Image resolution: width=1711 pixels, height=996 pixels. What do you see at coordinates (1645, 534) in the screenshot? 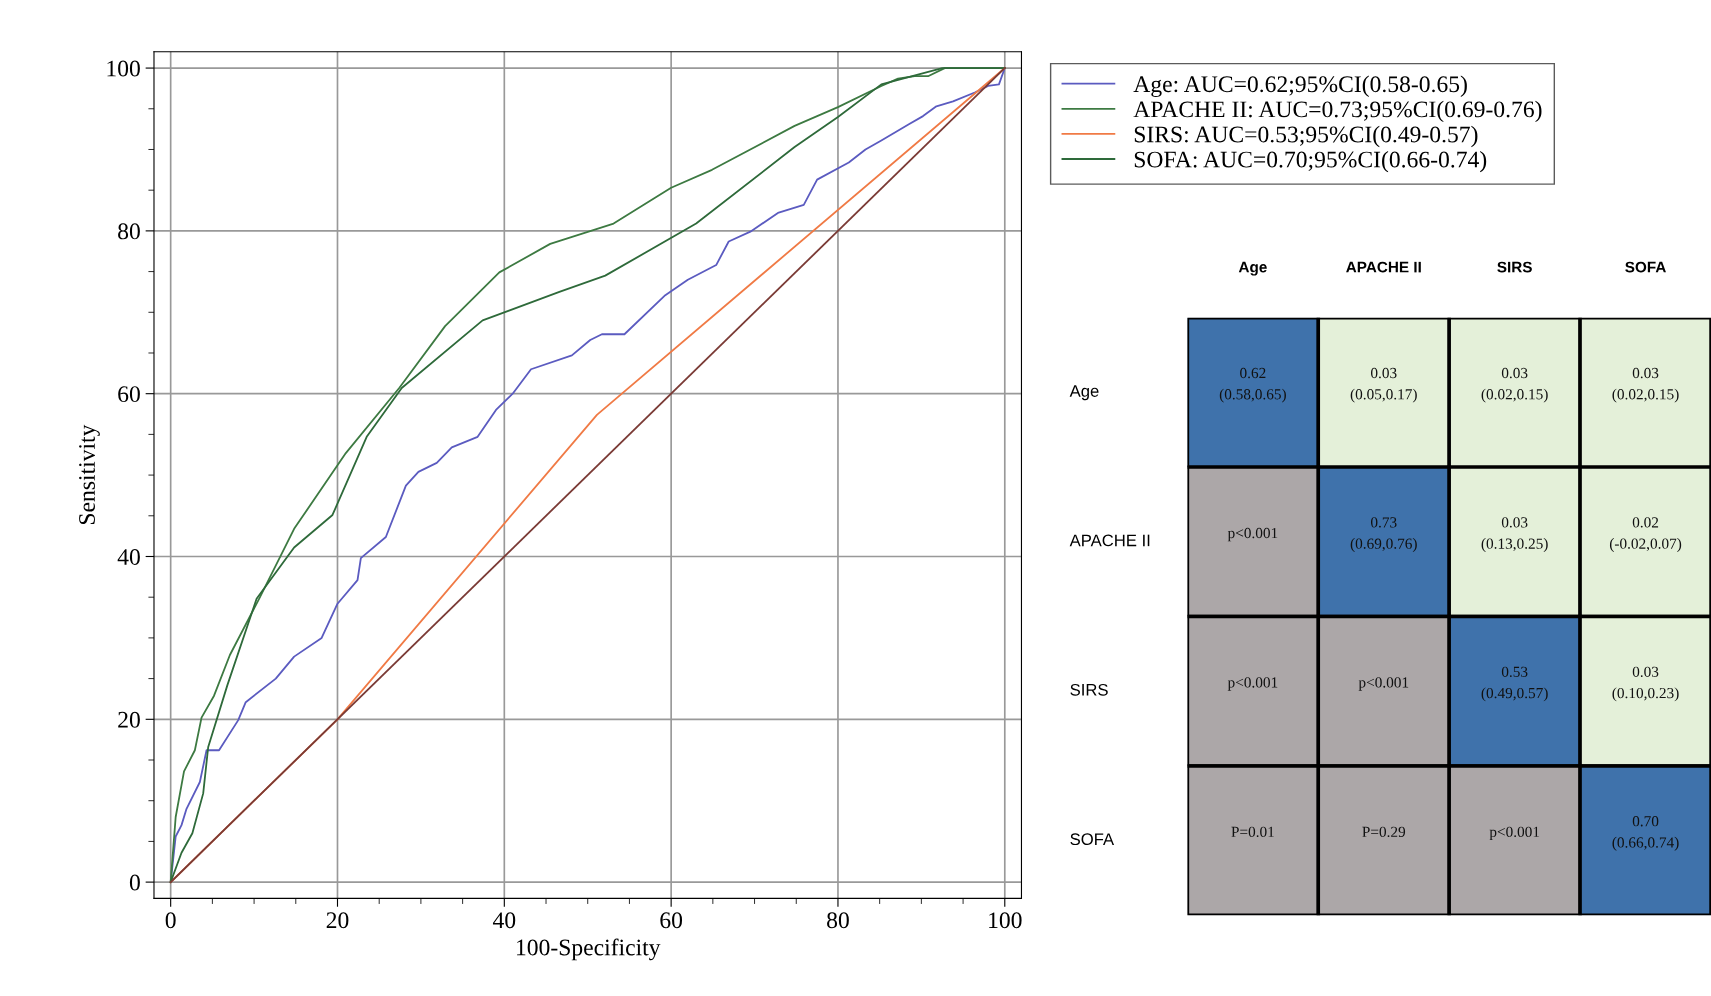
I see `text: 0.02 (-0.02,0.07)` at bounding box center [1645, 534].